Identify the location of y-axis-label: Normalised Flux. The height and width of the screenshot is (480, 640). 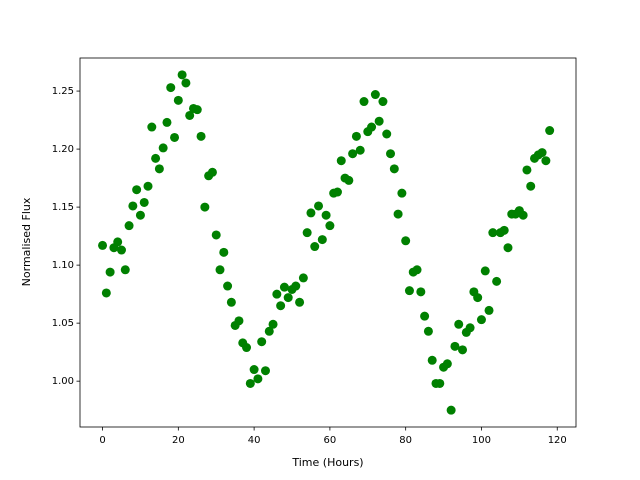
(26, 241).